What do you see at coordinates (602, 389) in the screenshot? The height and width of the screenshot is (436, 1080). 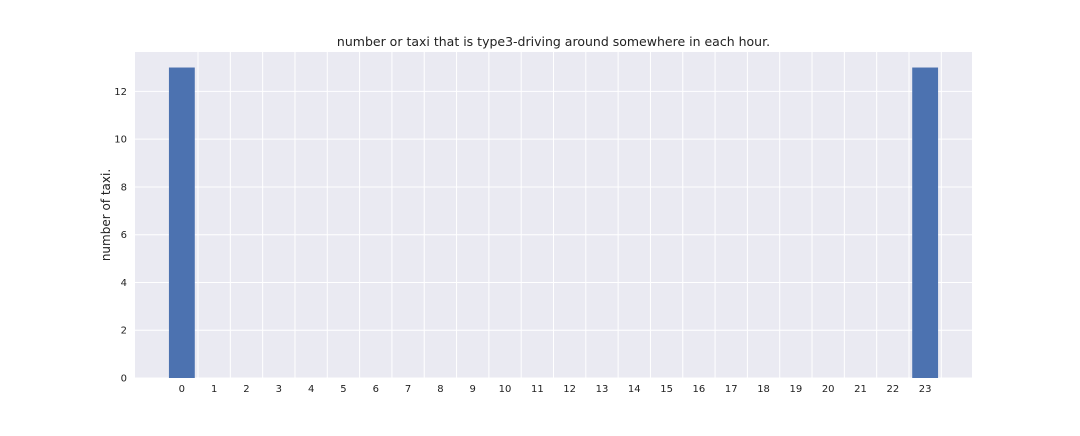 I see `x-tick-label: 13` at bounding box center [602, 389].